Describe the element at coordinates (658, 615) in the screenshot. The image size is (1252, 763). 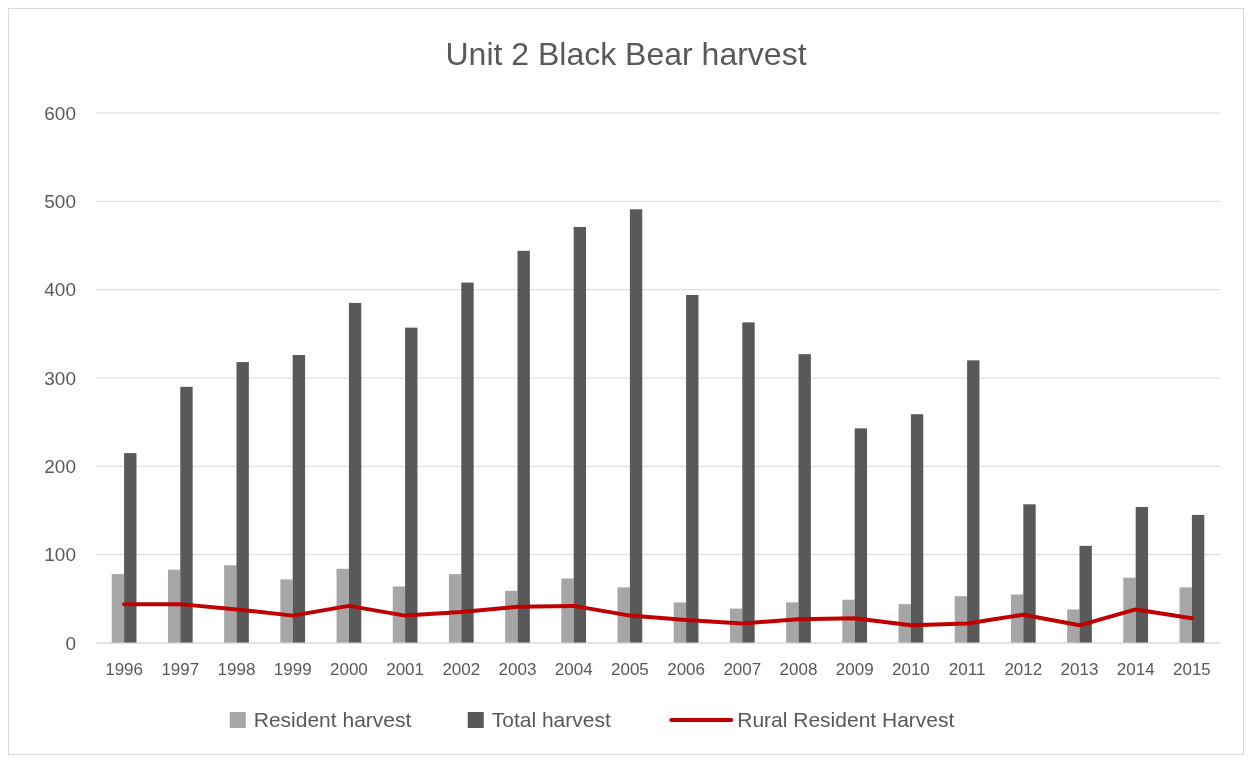
I see `line-series` at that location.